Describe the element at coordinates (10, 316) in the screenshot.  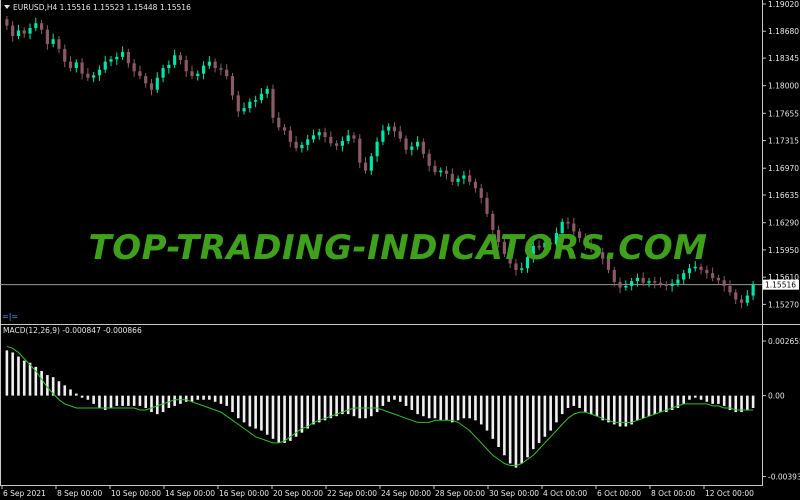
I see `trade-levels-icon: =|=` at that location.